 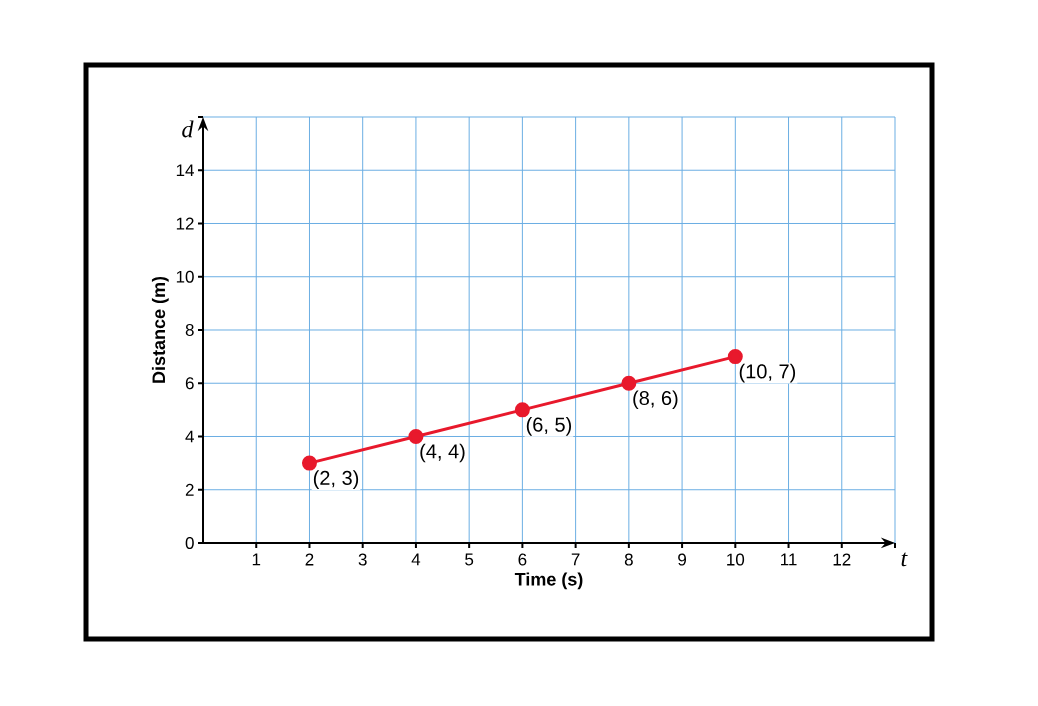 I want to click on x-tick-label: 9, so click(x=682, y=559).